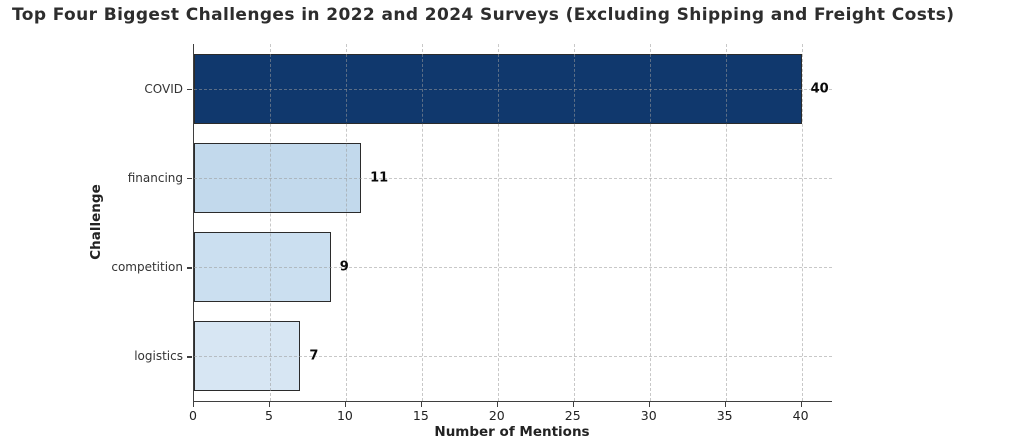  What do you see at coordinates (800, 415) in the screenshot?
I see `x-tick-label-40: 40` at bounding box center [800, 415].